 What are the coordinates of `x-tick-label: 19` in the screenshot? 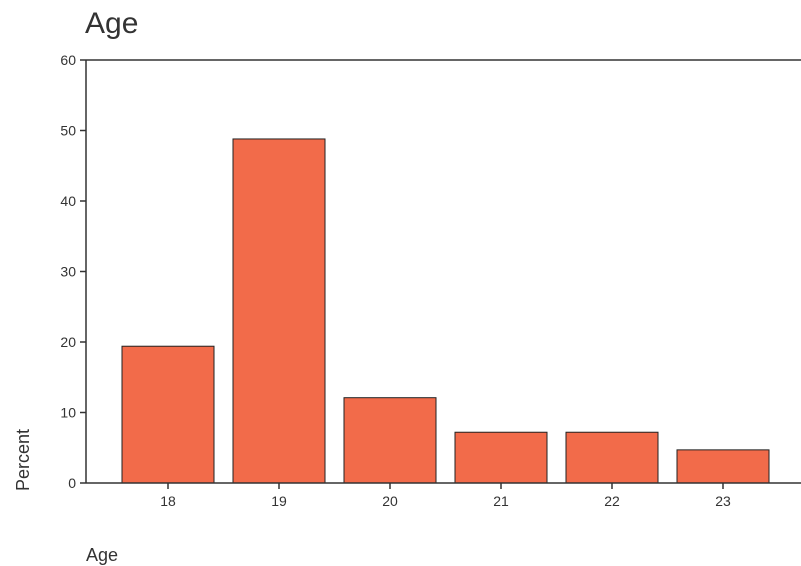 It's located at (279, 501).